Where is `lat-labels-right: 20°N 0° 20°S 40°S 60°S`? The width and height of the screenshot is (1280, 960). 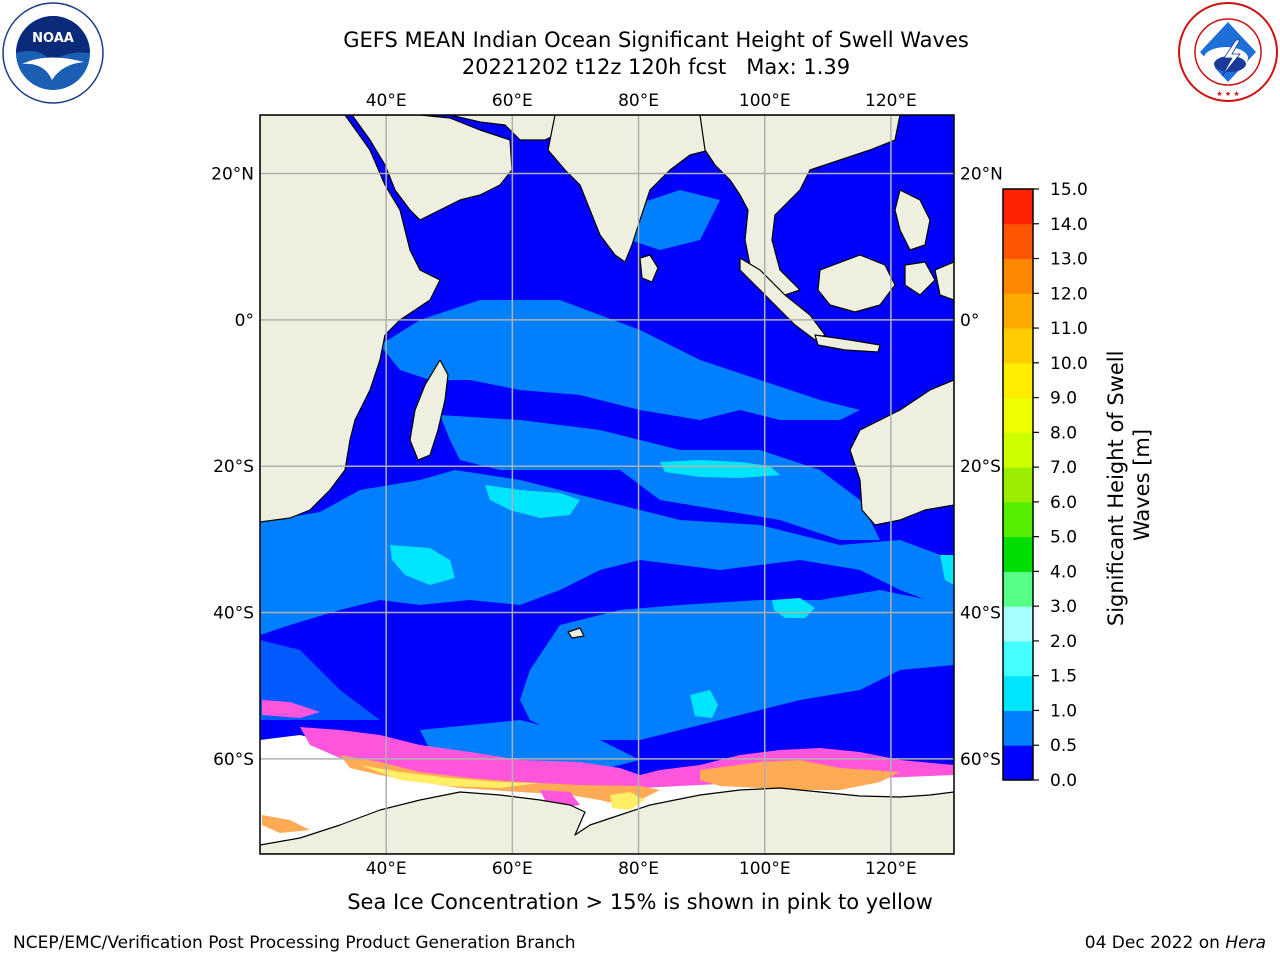
lat-labels-right: 20°N 0° 20°S 40°S 60°S is located at coordinates (981, 467).